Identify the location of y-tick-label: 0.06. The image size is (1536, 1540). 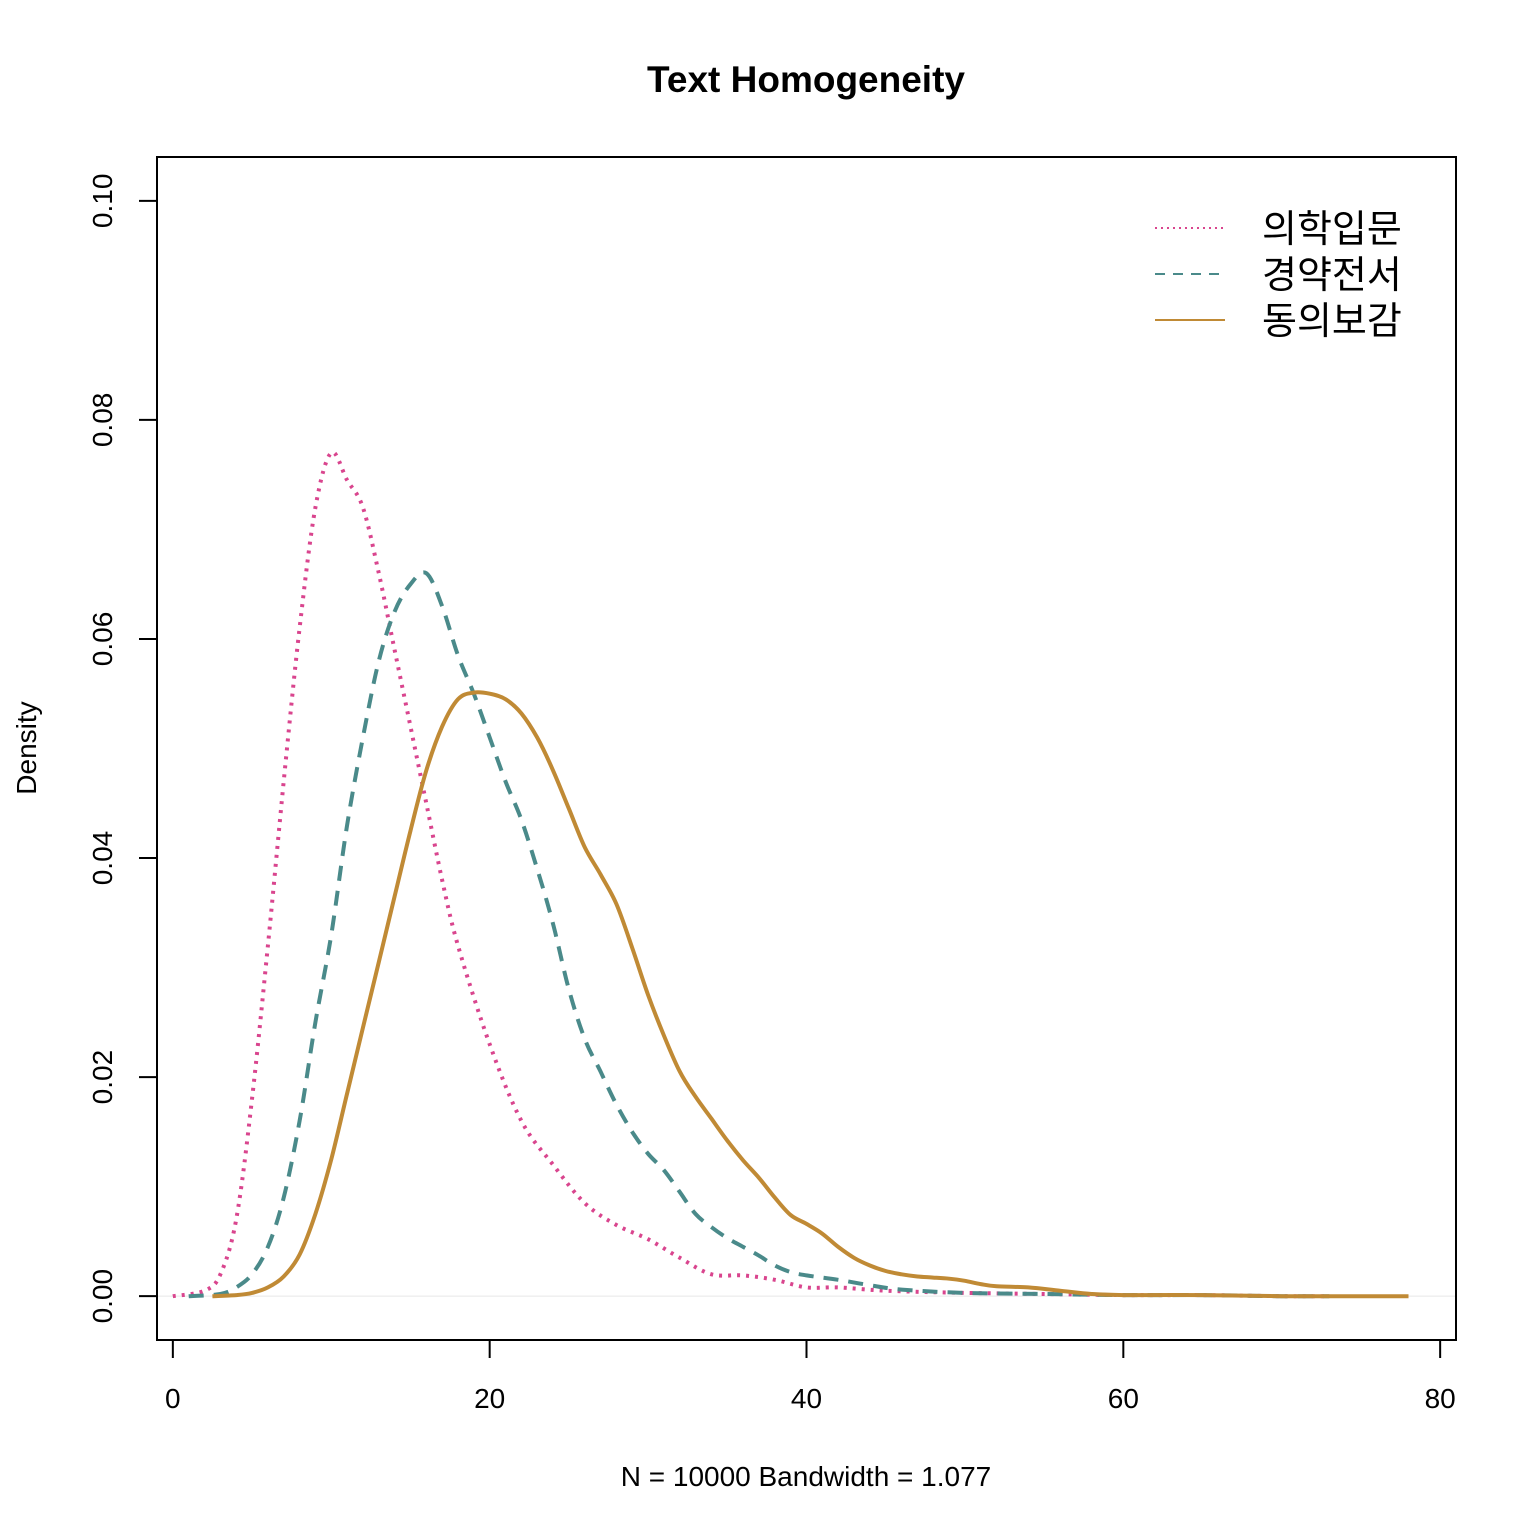
(102, 639).